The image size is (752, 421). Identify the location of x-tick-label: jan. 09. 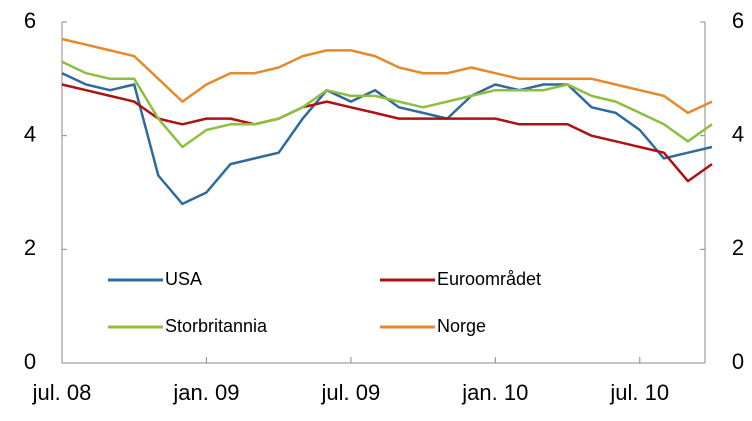
(205, 392).